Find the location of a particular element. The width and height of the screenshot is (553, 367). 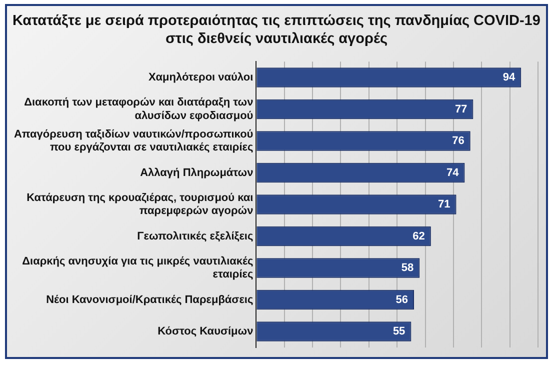

data-label: 55 is located at coordinates (399, 332).